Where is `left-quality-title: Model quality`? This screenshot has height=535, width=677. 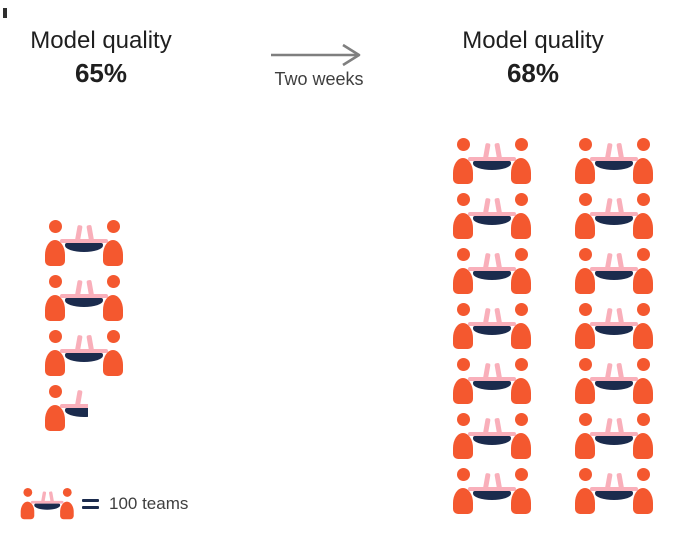 left-quality-title: Model quality is located at coordinates (101, 40).